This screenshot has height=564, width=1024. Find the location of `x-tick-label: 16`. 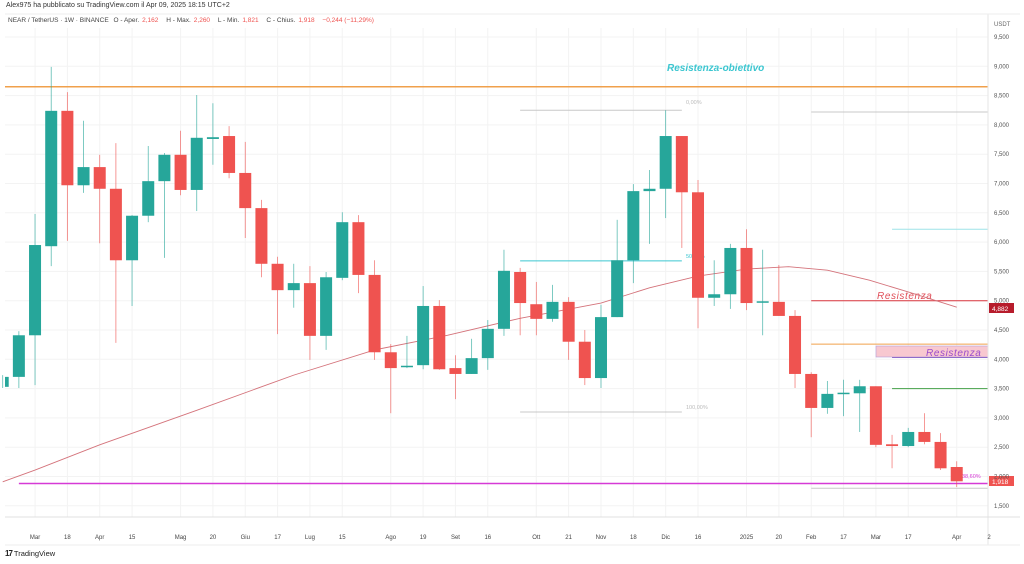

x-tick-label: 16 is located at coordinates (487, 538).